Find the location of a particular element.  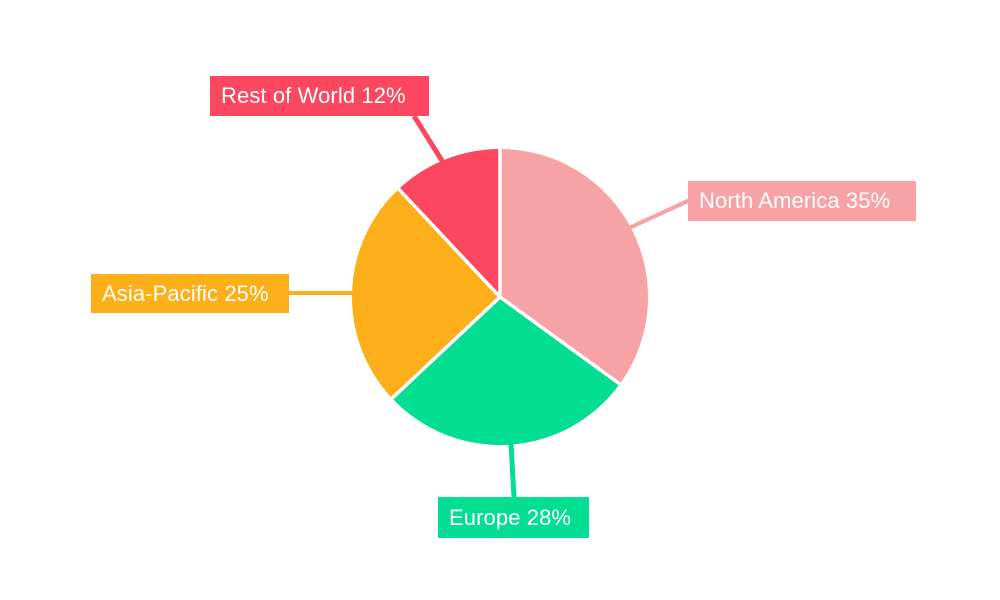

pie-label-rest-of-world: Rest of World 12% is located at coordinates (319, 96).